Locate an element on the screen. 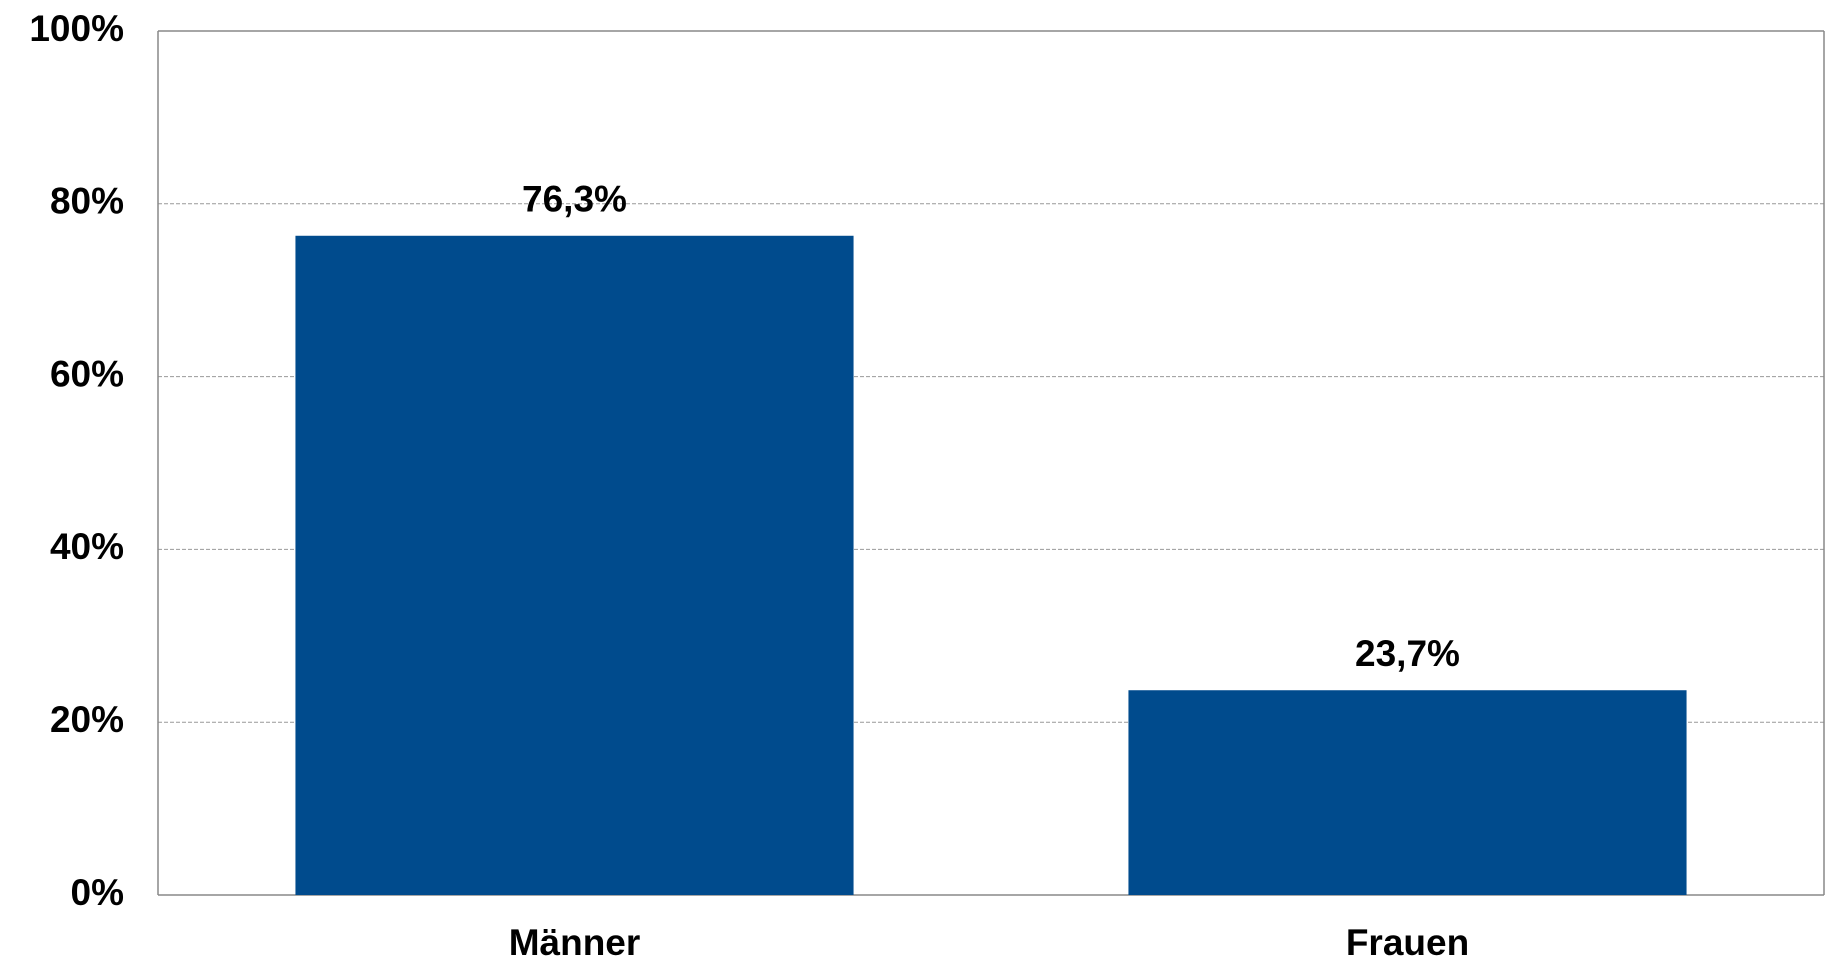 The width and height of the screenshot is (1825, 971). y-tick-label: 80% is located at coordinates (87, 201).